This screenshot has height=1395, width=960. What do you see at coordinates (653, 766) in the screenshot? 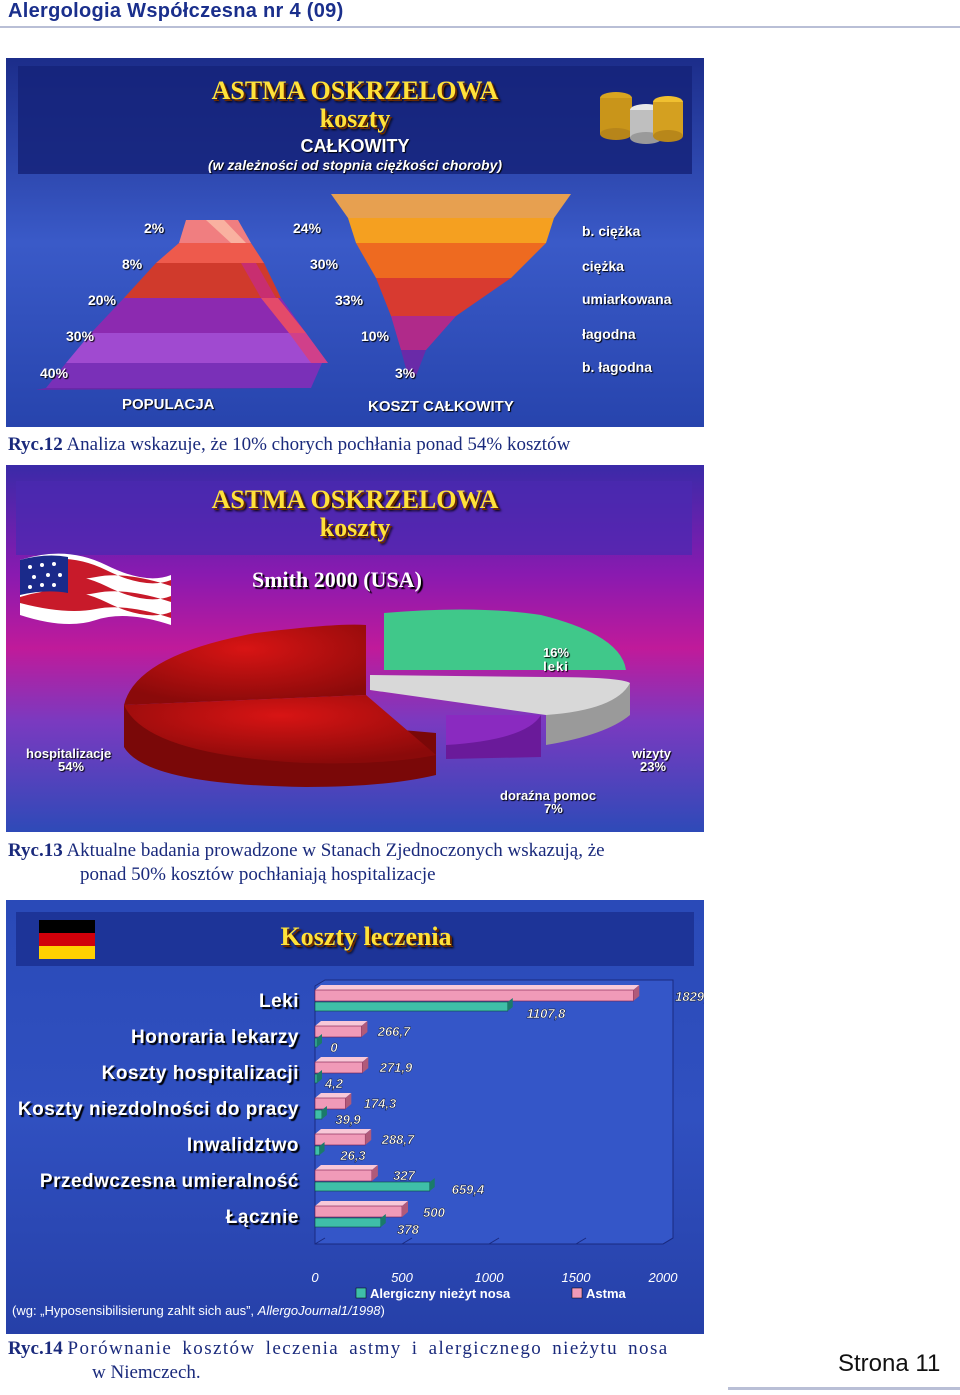
I see `slice-value: 23%` at bounding box center [653, 766].